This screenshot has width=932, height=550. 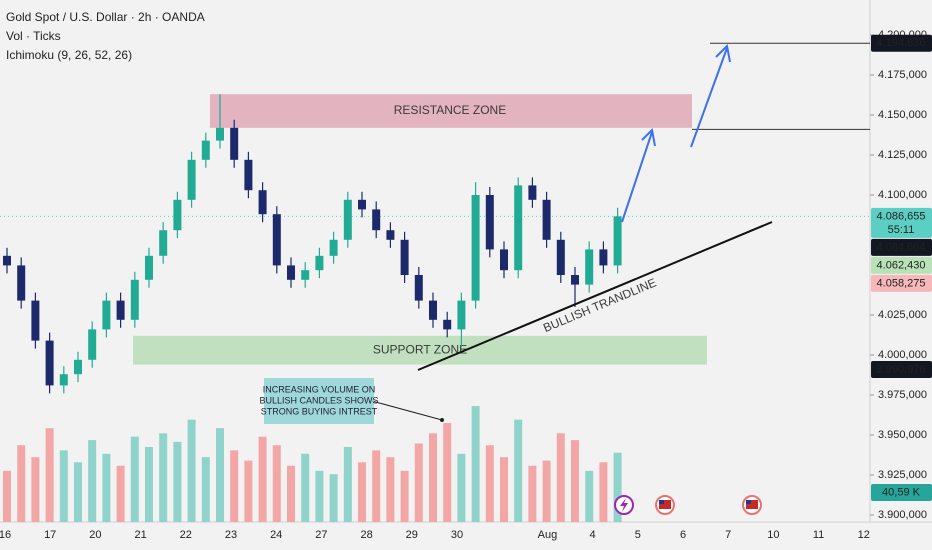 What do you see at coordinates (276, 535) in the screenshot?
I see `x-tick-label: 24` at bounding box center [276, 535].